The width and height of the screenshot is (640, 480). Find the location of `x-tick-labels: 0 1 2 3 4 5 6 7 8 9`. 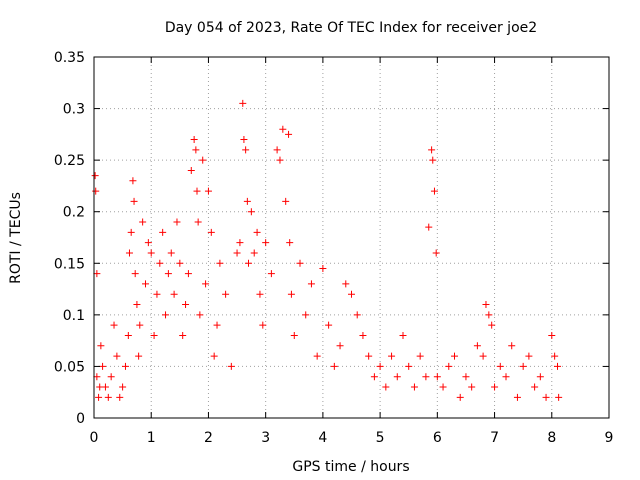

x-tick-labels: 0 1 2 3 4 5 6 7 8 9 is located at coordinates (352, 438).